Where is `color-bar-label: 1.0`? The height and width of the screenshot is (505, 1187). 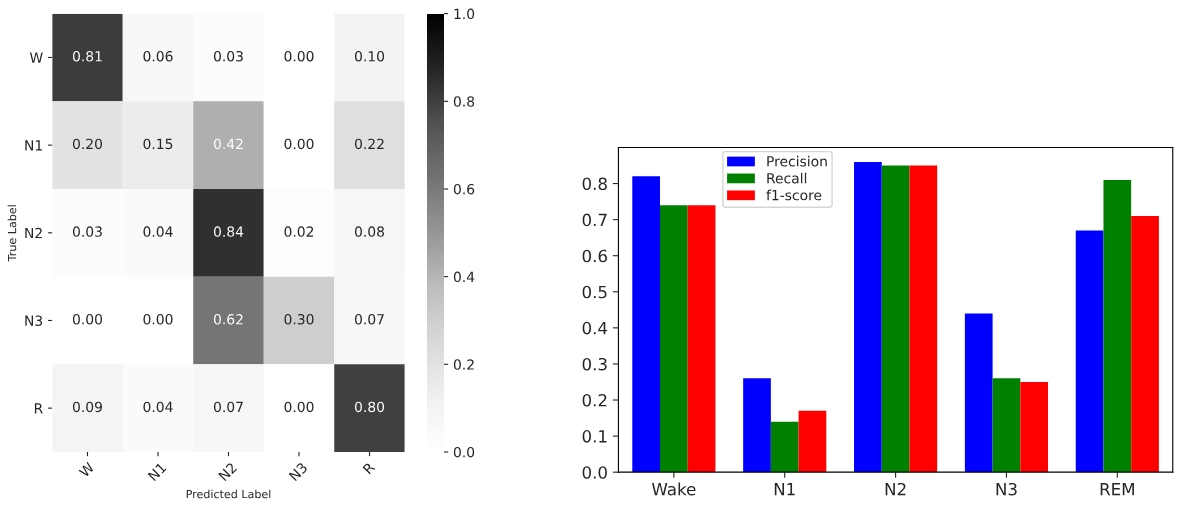
color-bar-label: 1.0 is located at coordinates (464, 14).